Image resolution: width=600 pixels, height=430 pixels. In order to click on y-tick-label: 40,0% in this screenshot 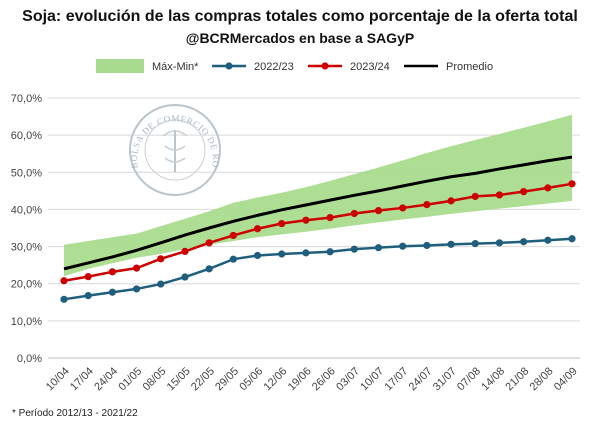, I will do `click(26, 210)`.